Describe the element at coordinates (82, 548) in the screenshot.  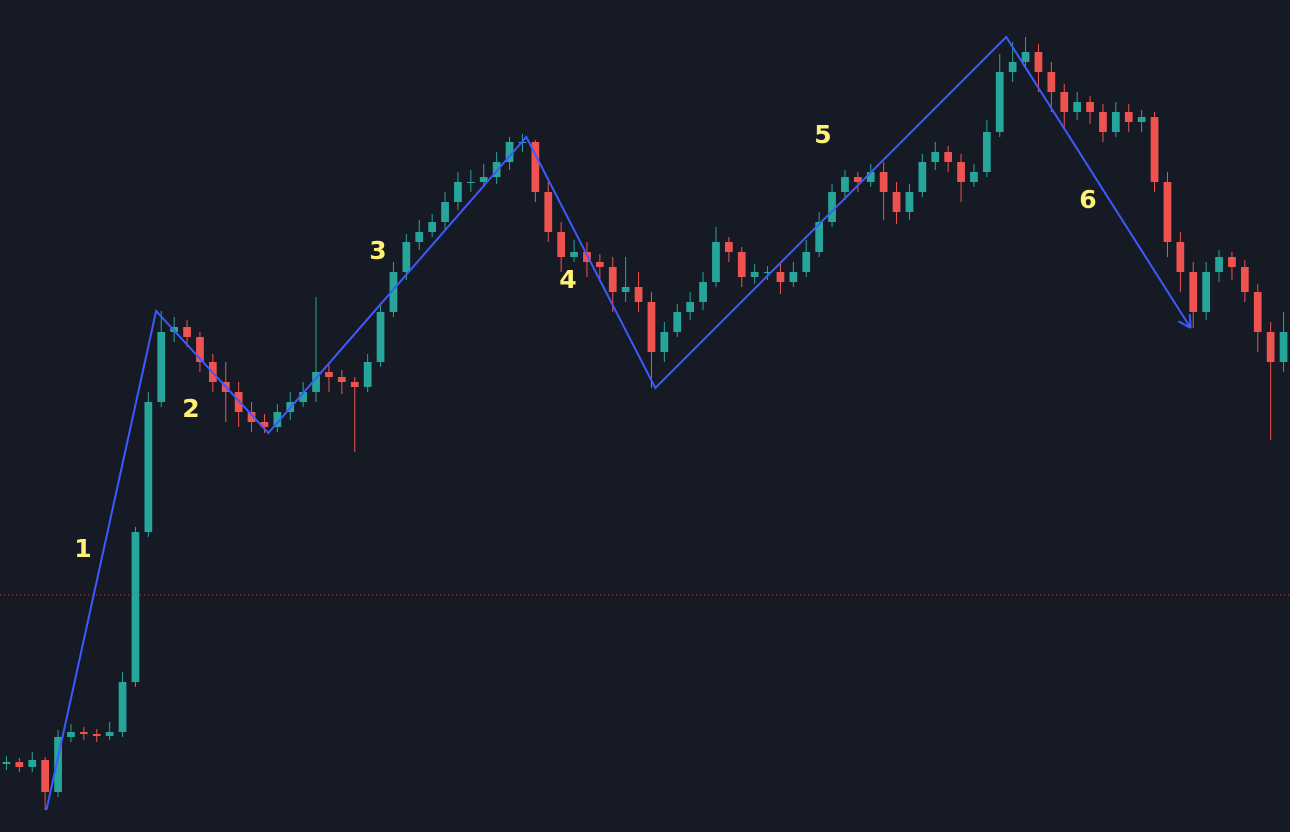
I see `wave-label: 1` at that location.